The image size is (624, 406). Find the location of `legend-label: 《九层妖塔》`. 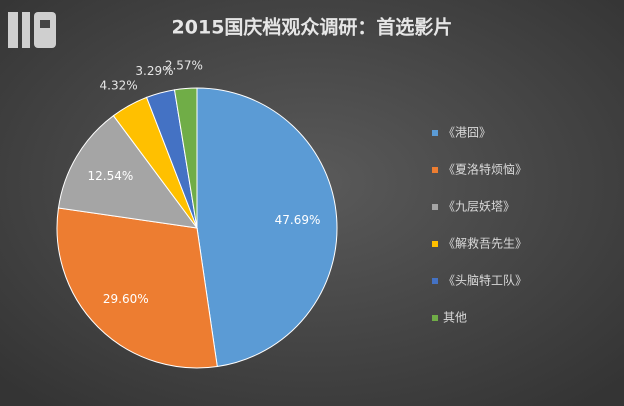

legend-label: 《九层妖塔》 is located at coordinates (479, 207).